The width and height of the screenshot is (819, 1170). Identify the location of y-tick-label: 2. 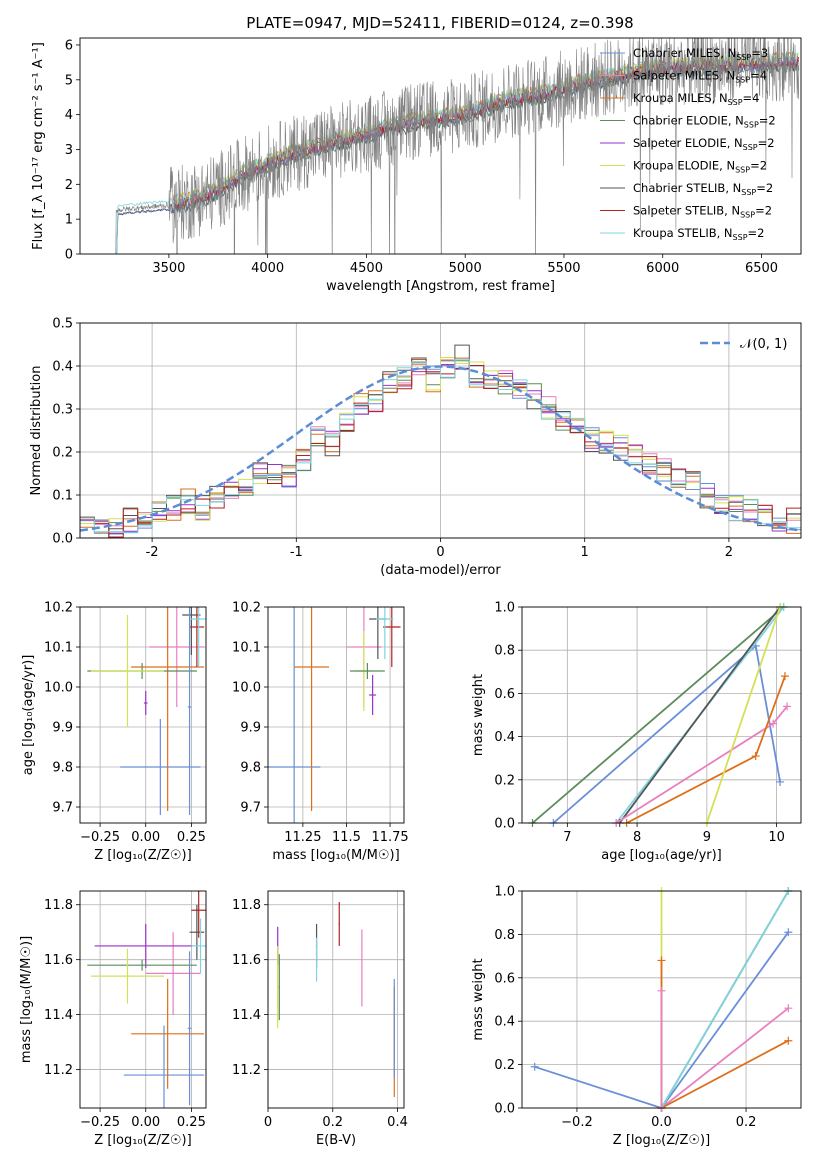
(69, 185).